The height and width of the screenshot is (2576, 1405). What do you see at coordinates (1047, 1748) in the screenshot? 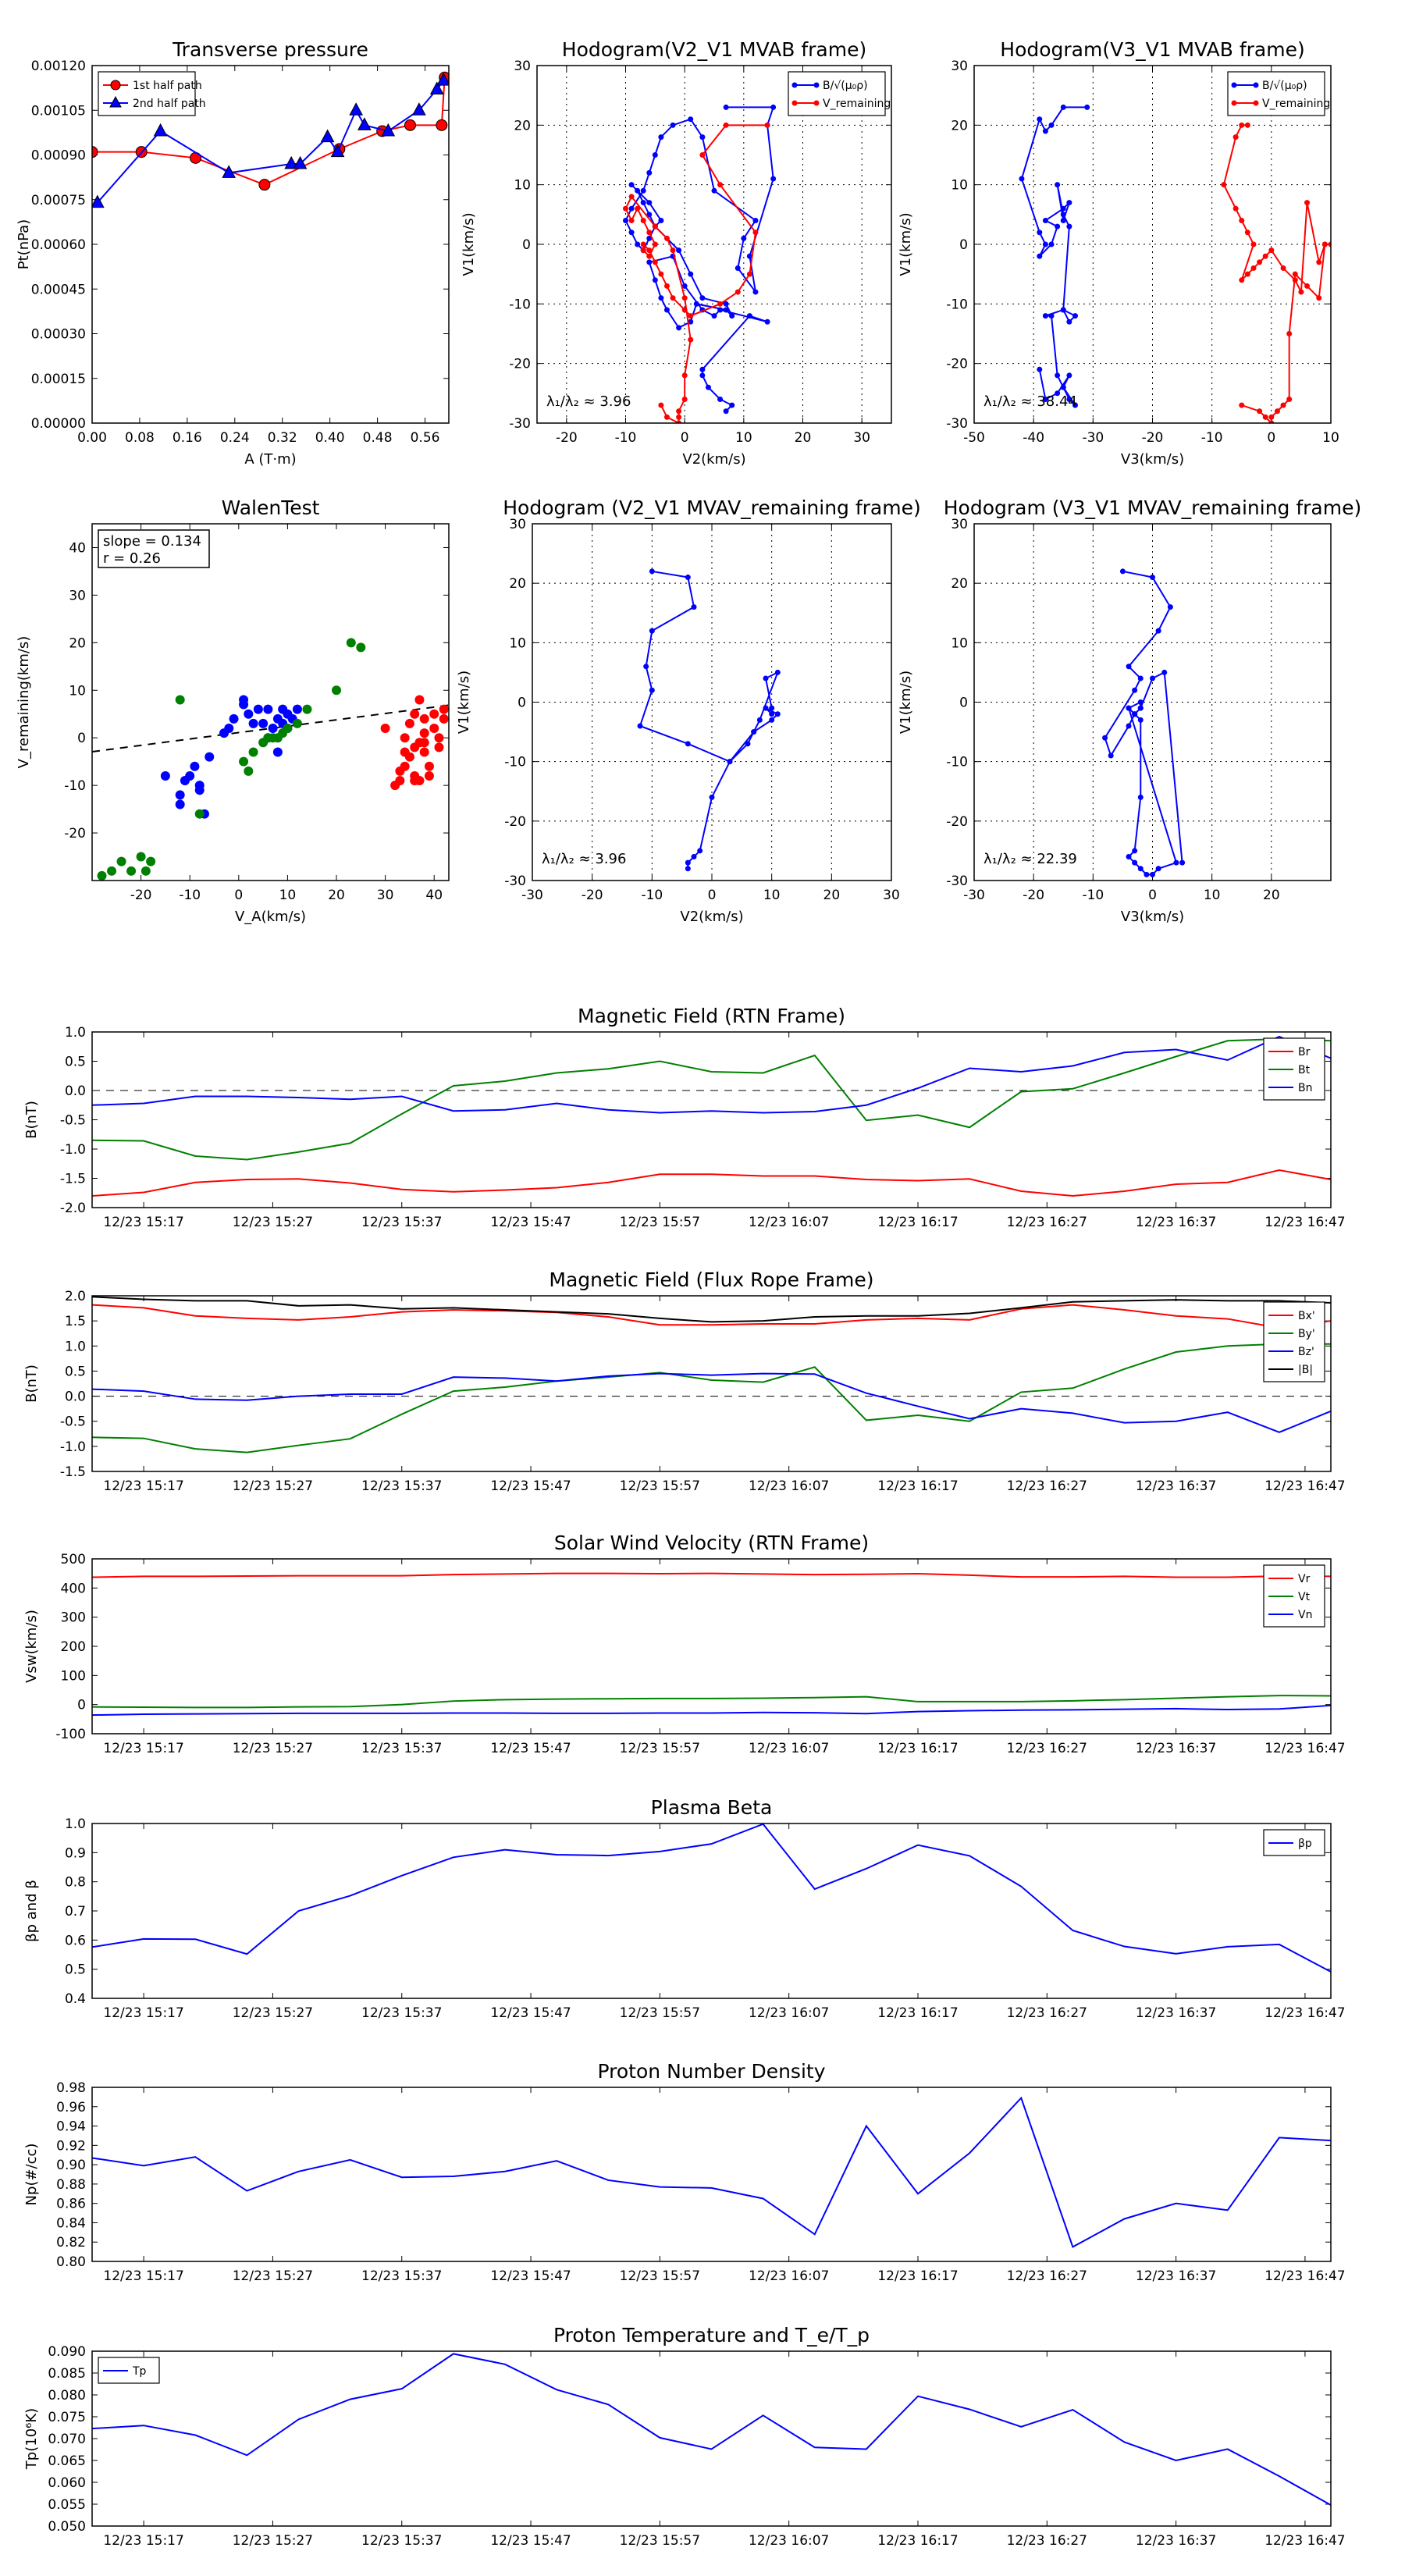
I see `x-tick-label: 12/23 16:27` at bounding box center [1047, 1748].